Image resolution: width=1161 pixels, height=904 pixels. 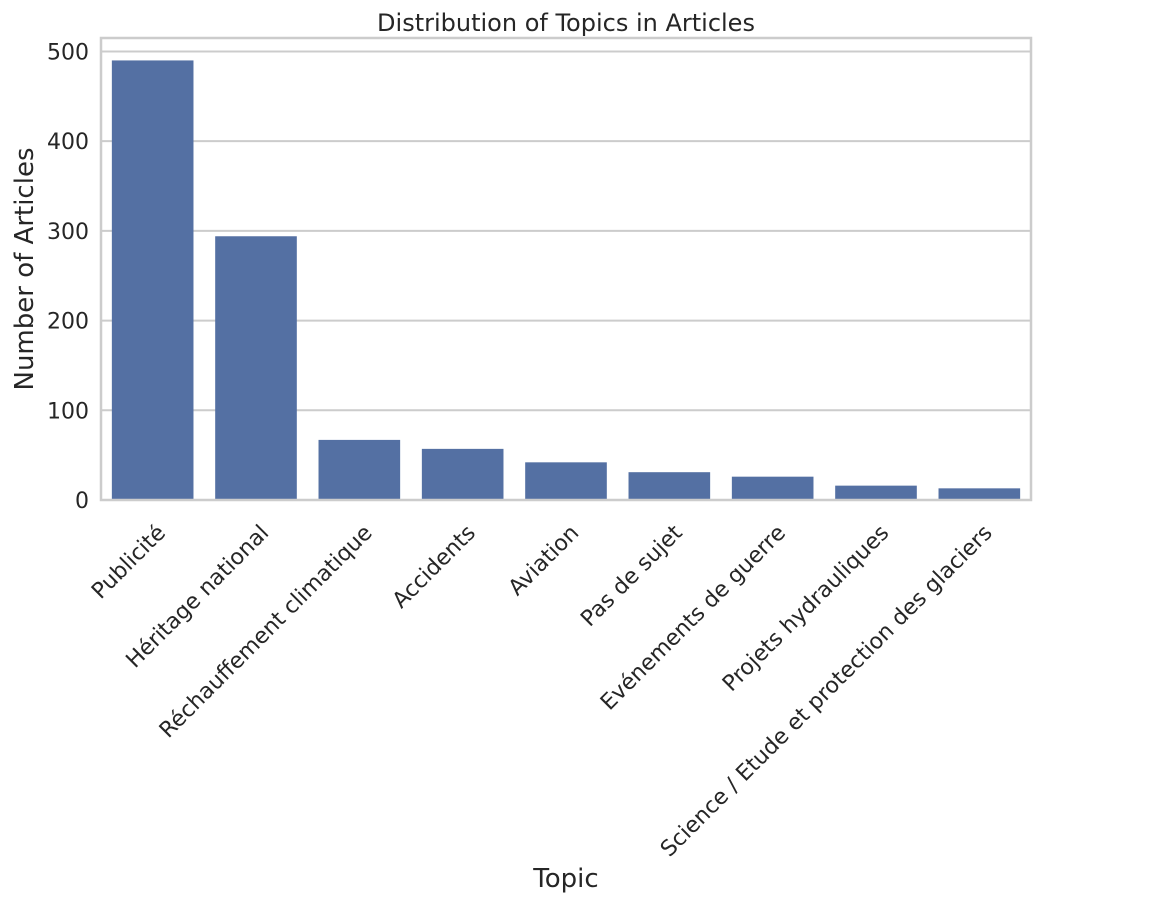 What do you see at coordinates (68, 277) in the screenshot?
I see `y-tick-labels: 0 100 200 300 400 500` at bounding box center [68, 277].